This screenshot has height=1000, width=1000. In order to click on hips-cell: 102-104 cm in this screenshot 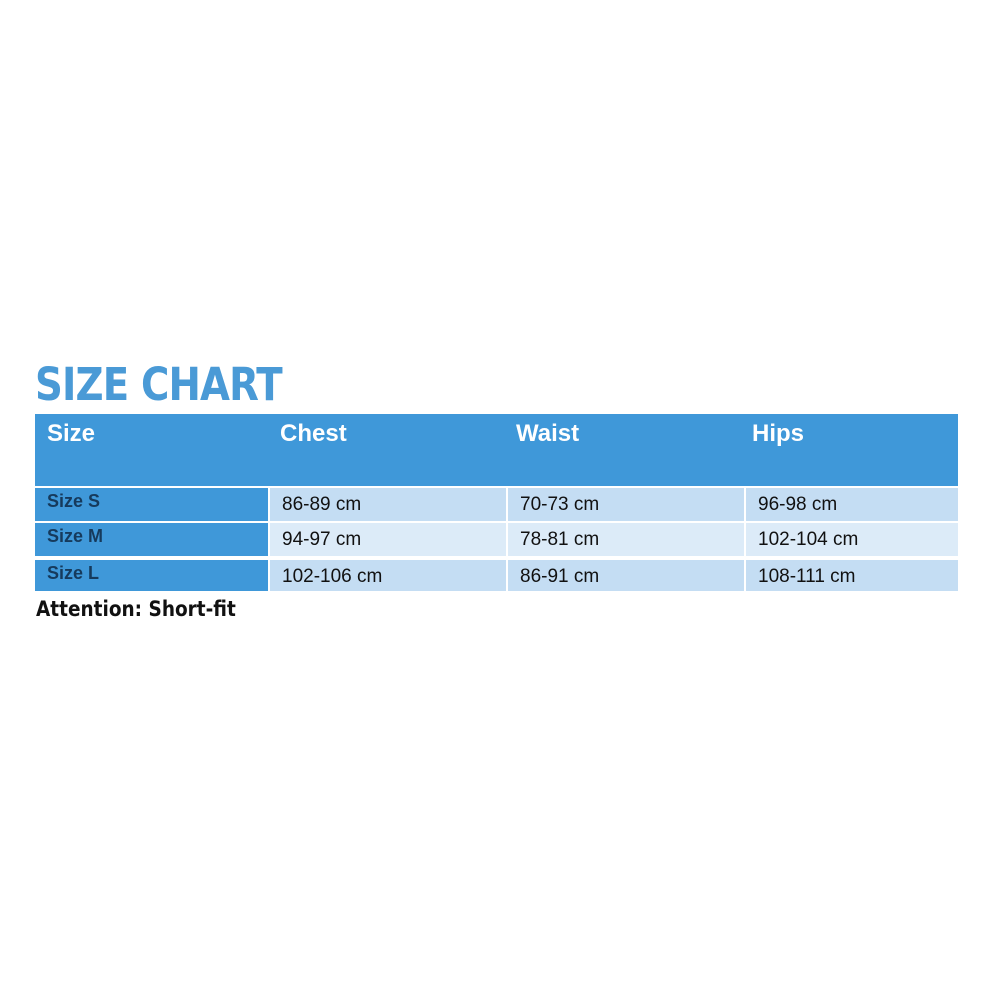, I will do `click(852, 539)`.